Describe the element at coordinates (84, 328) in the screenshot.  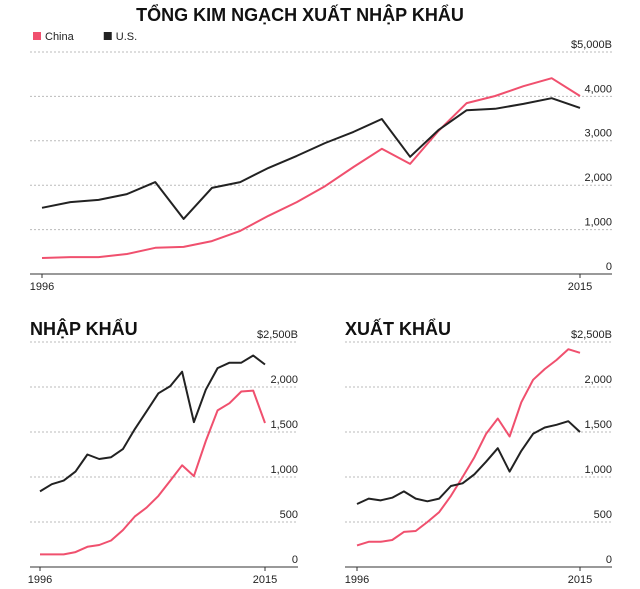
I see `chart-title: NHẬP KHẨU` at that location.